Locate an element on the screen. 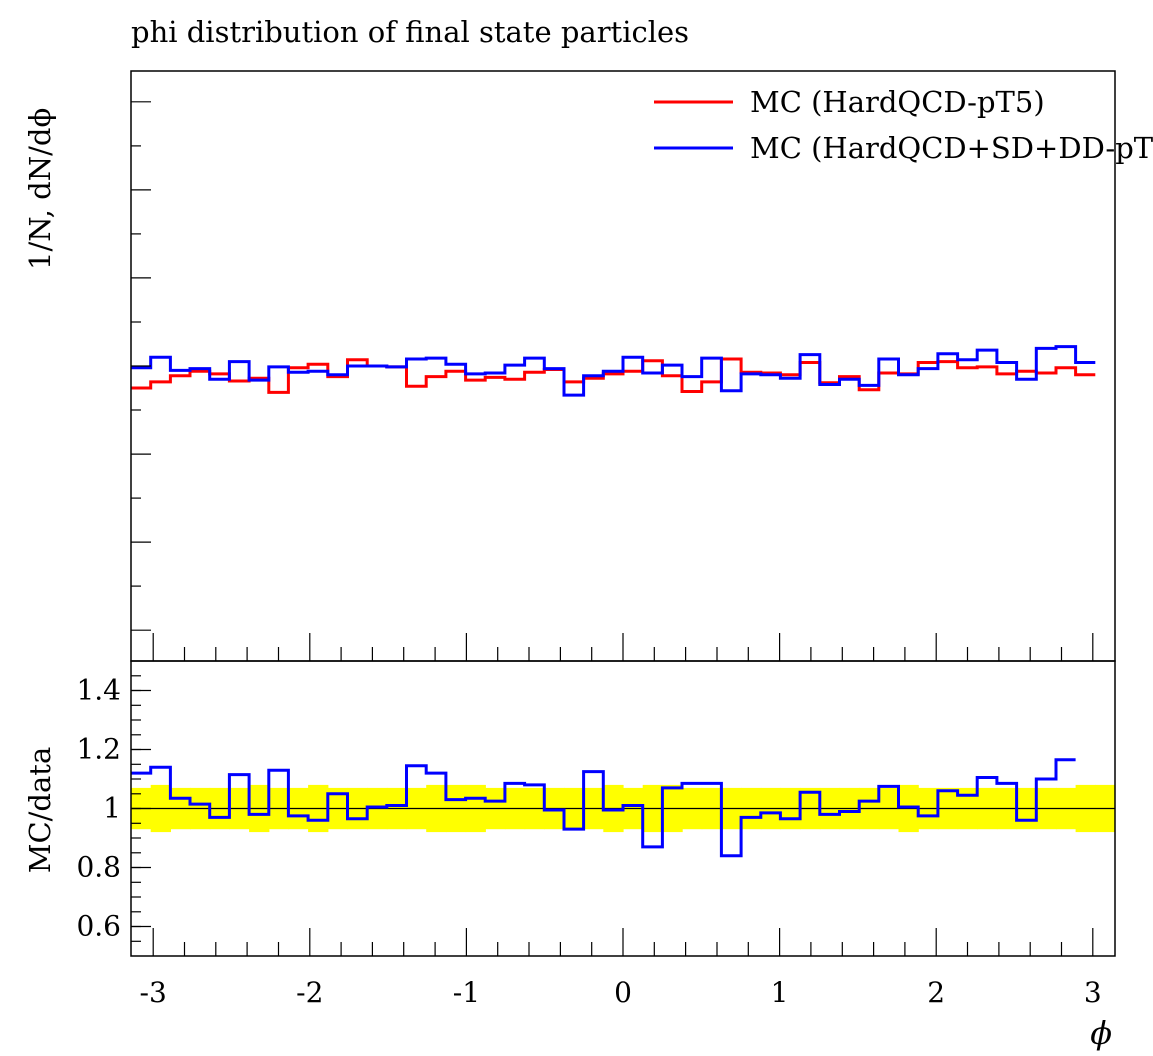 The image size is (1153, 1056). ratio-y-tick-label: 0.8 is located at coordinates (98, 867).